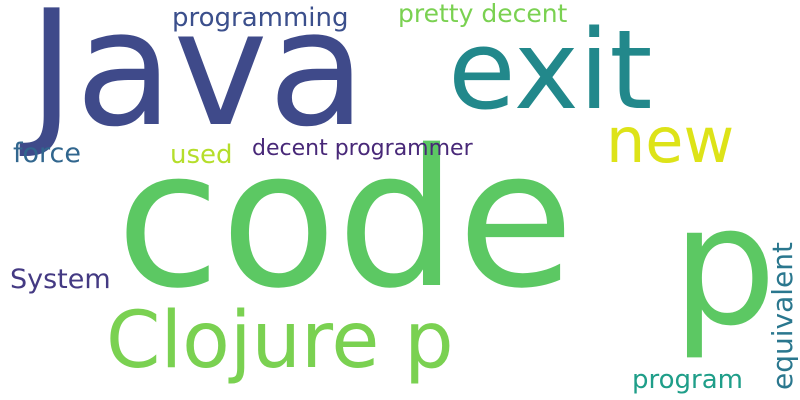 Image resolution: width=800 pixels, height=400 pixels. I want to click on word-decent-programmer: decent programmer, so click(363, 148).